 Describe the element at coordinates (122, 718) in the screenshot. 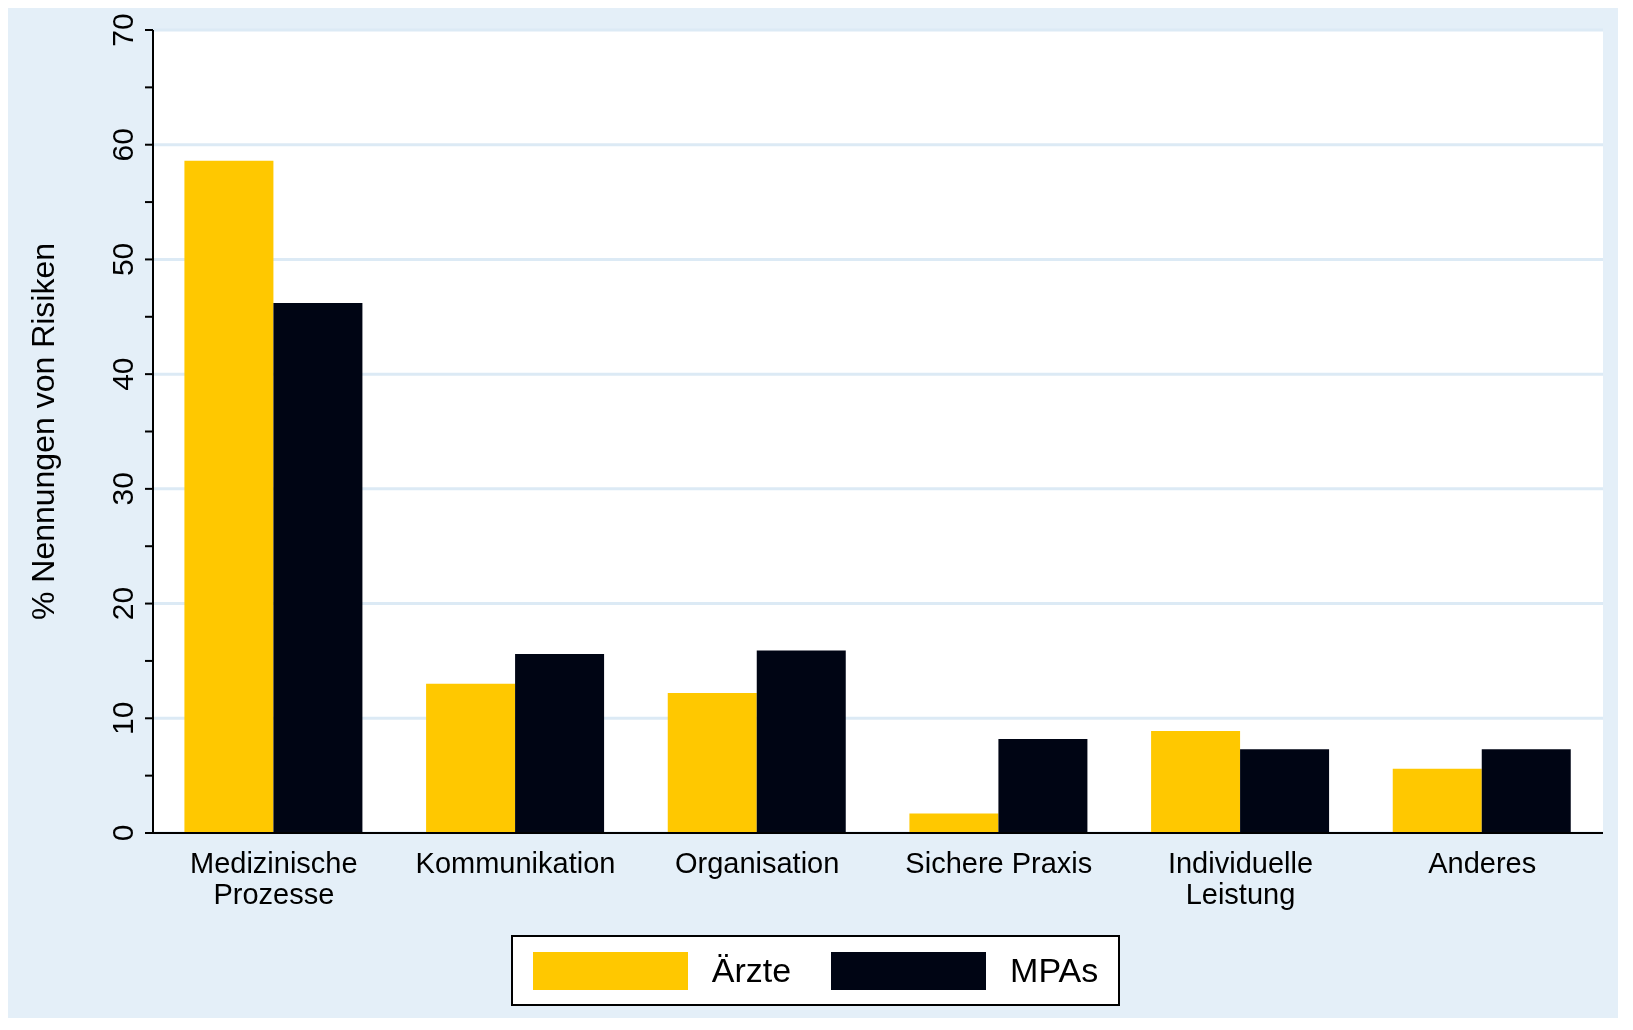

I see `y-tick-label: 10` at that location.